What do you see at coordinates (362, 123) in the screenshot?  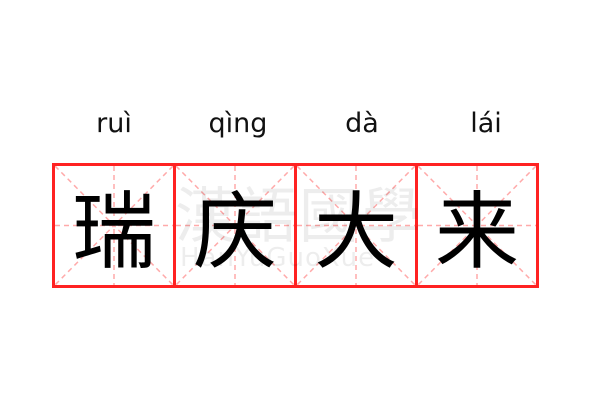 I see `pinyin-3: dà` at bounding box center [362, 123].